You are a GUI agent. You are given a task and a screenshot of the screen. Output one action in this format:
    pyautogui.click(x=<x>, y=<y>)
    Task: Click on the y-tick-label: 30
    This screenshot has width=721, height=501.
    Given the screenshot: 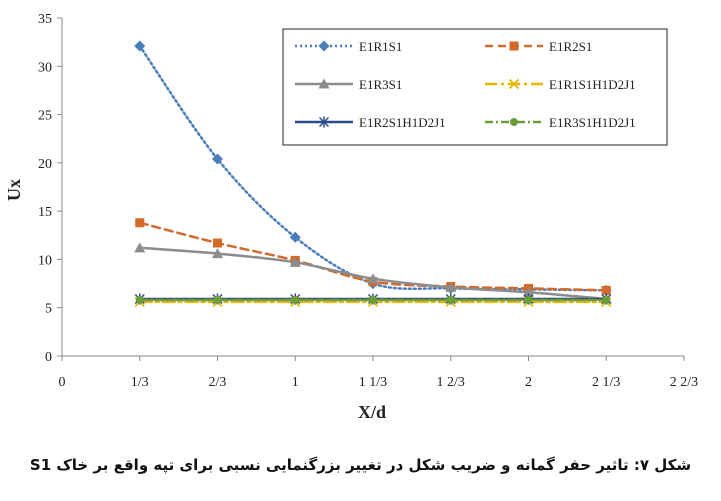 What is the action you would take?
    pyautogui.click(x=45, y=67)
    